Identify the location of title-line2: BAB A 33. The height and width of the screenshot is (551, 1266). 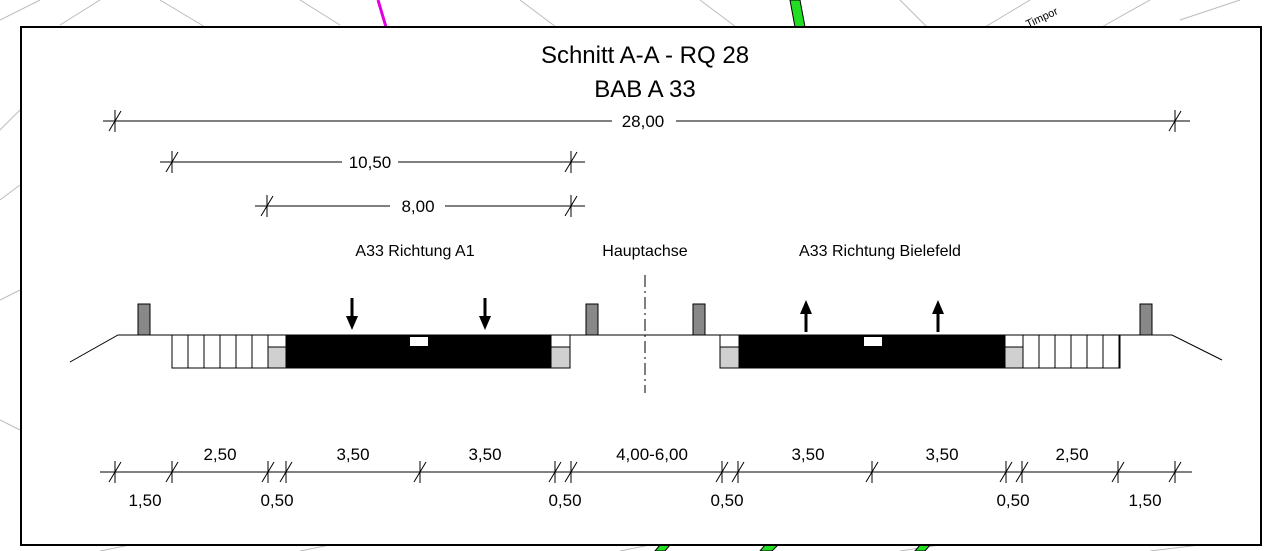
(644, 89).